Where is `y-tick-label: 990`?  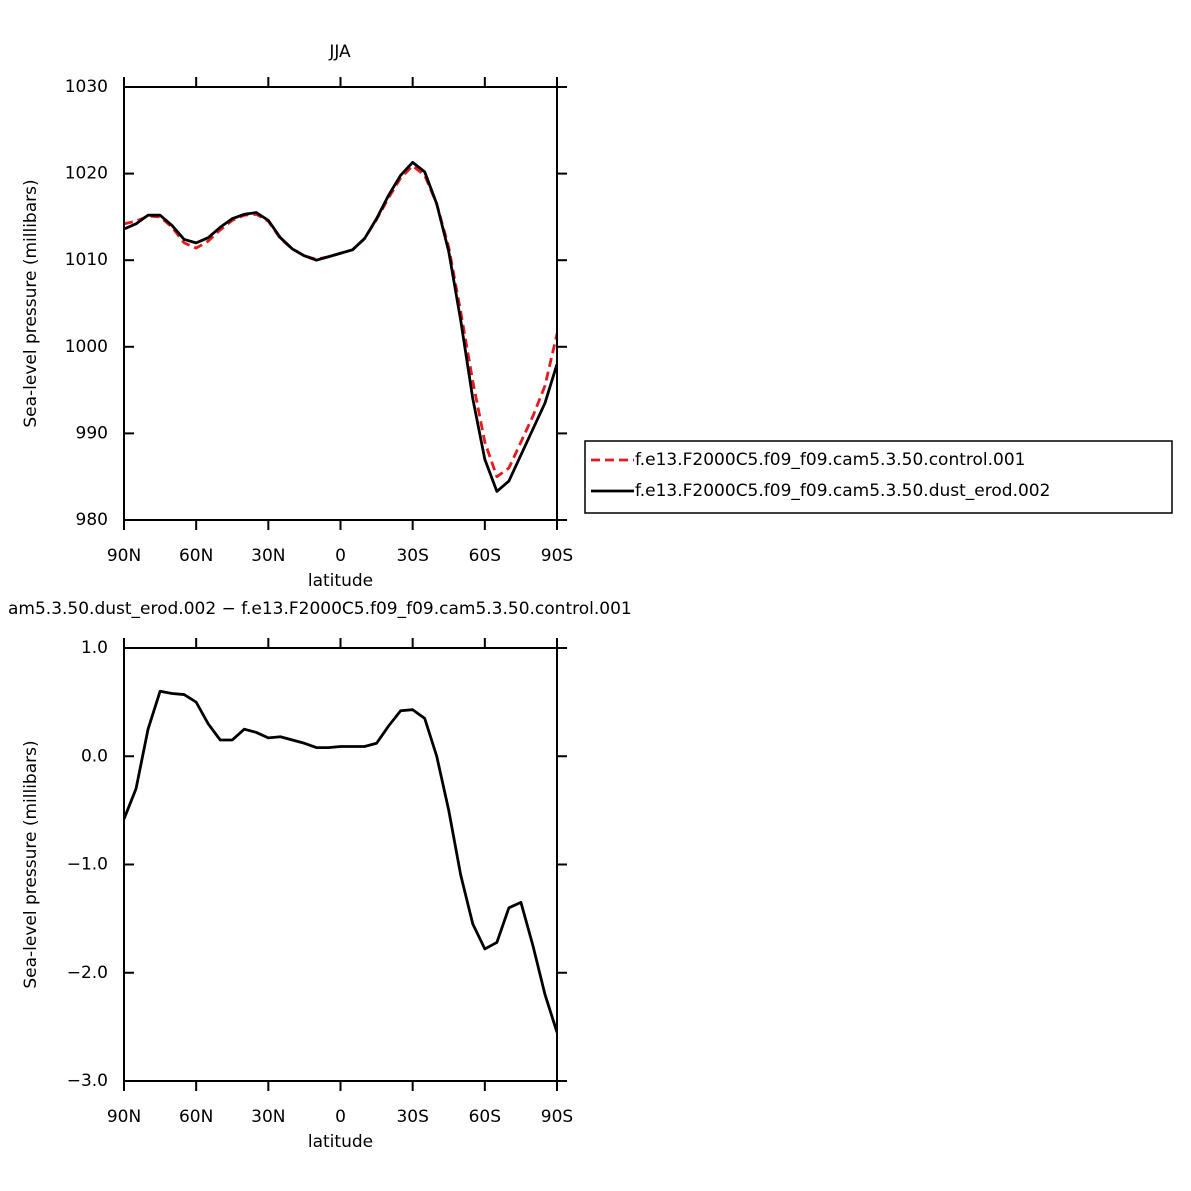
y-tick-label: 990 is located at coordinates (92, 433).